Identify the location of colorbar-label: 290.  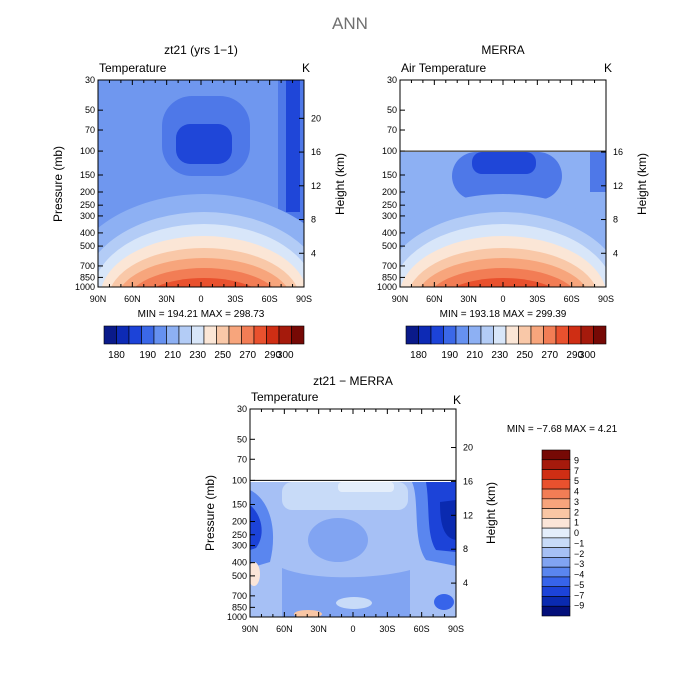
(272, 355).